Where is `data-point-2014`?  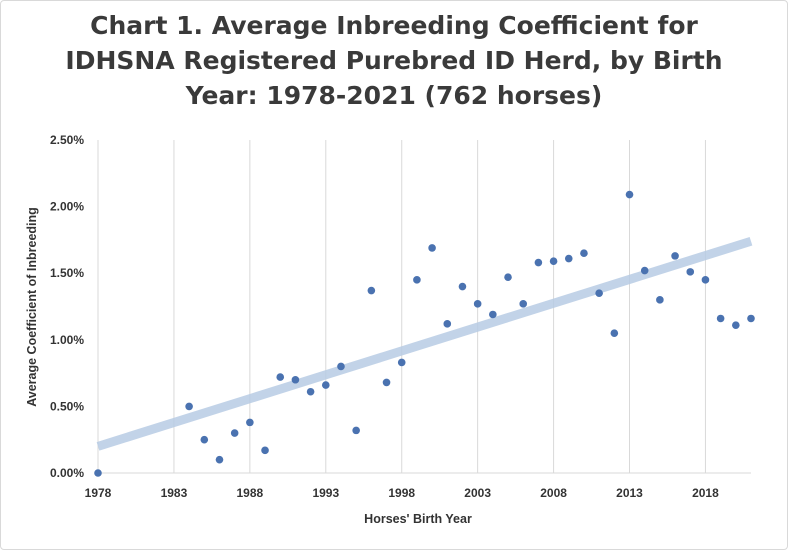
data-point-2014 is located at coordinates (644, 270).